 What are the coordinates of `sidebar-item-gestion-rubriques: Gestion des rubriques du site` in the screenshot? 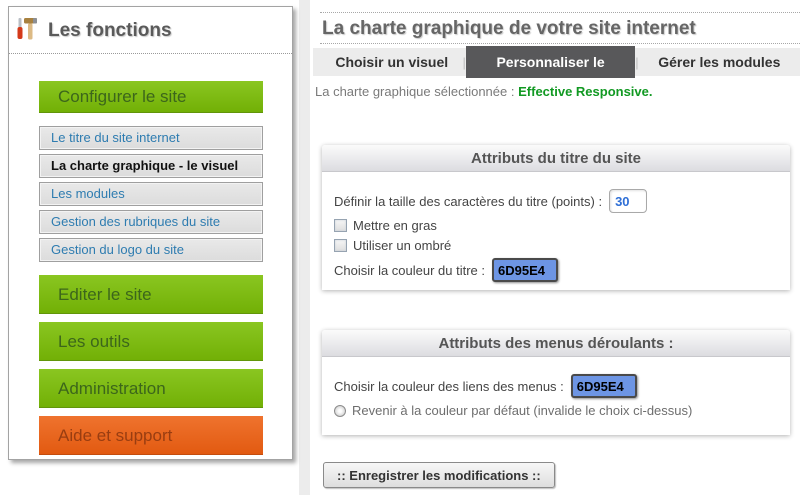 It's located at (151, 222).